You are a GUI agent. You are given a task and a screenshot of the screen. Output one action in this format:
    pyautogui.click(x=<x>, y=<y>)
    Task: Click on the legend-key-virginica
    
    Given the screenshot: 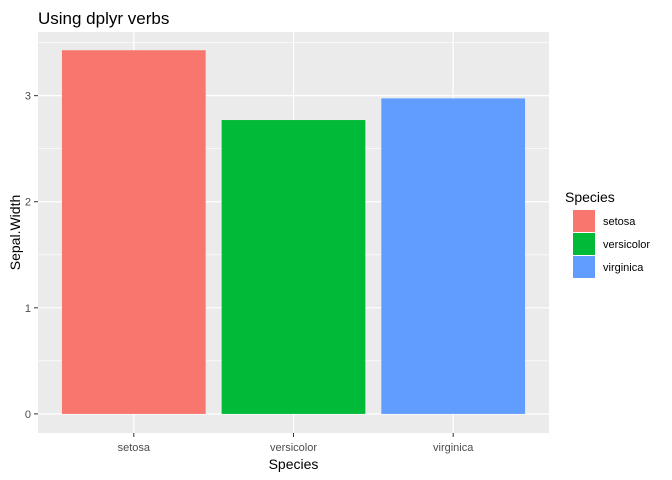 What is the action you would take?
    pyautogui.click(x=584, y=267)
    